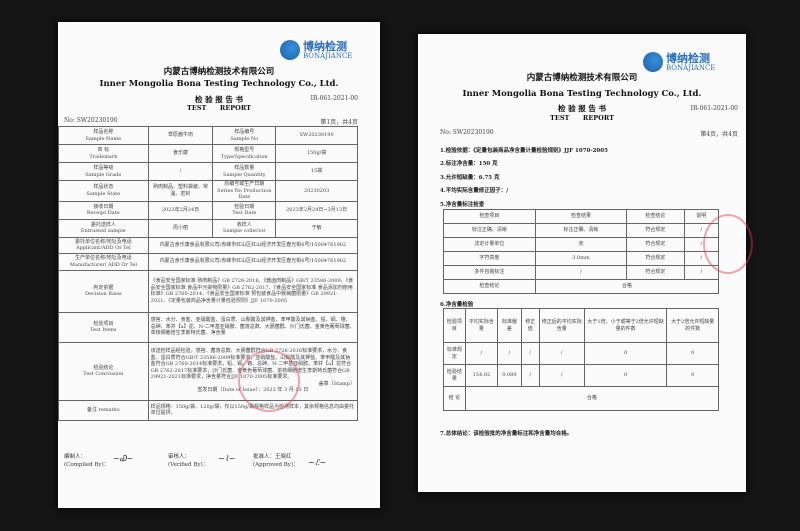 The height and width of the screenshot is (531, 800). What do you see at coordinates (103, 261) in the screenshot?
I see `table-cell: 生产单位名称/地址及电话 Manufacturer/ ADD Or Tel` at bounding box center [103, 261].